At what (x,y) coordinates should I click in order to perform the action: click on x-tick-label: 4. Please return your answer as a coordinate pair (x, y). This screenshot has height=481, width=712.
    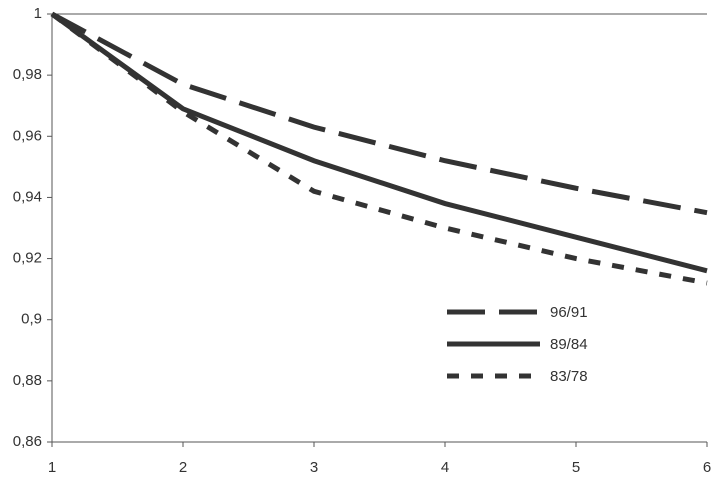
    Looking at the image, I should click on (445, 467).